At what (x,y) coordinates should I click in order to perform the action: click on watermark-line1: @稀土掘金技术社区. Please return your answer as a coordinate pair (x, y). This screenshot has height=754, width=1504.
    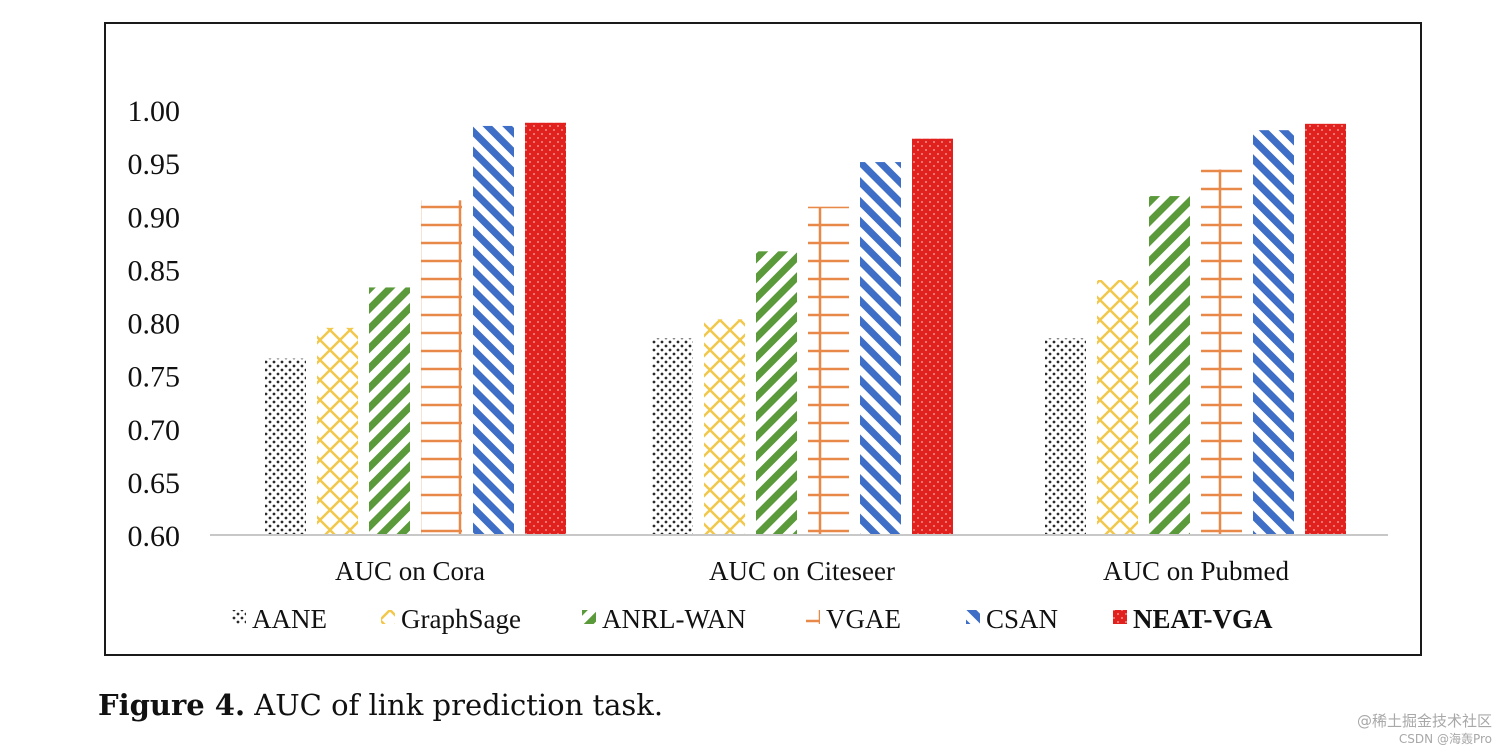
    Looking at the image, I should click on (1424, 721).